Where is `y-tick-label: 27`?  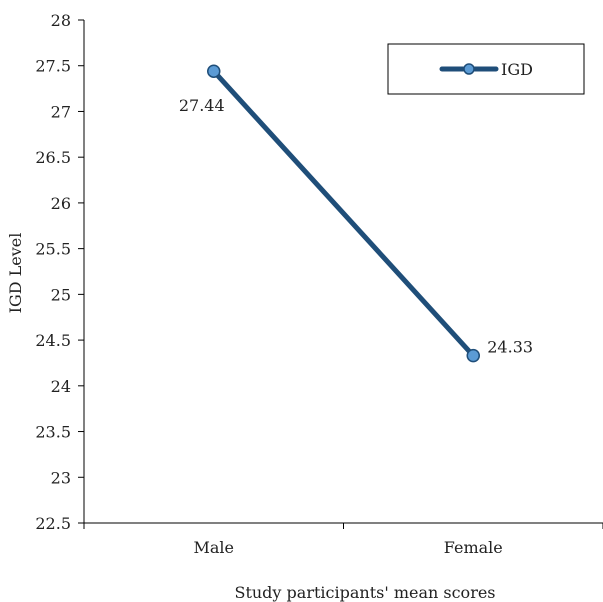
y-tick-label: 27 is located at coordinates (61, 111).